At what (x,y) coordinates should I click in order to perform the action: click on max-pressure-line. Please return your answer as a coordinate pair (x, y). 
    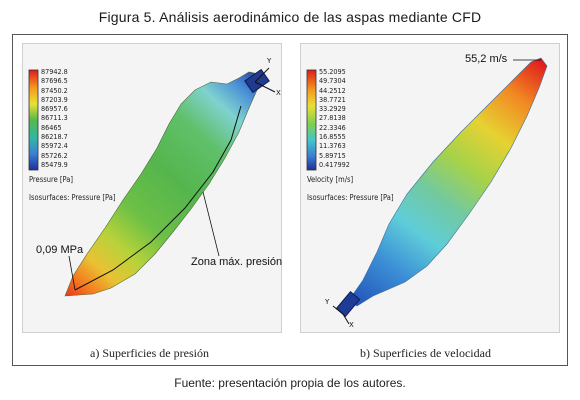
    Looking at the image, I should click on (158, 198).